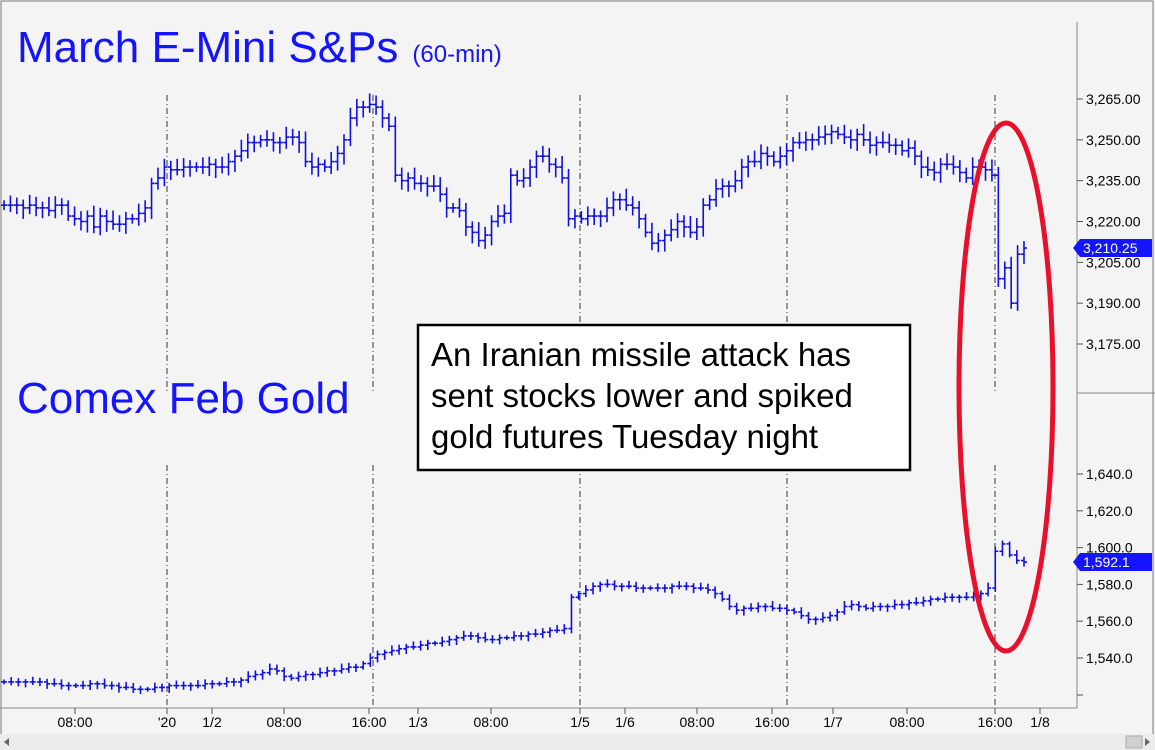 This screenshot has height=750, width=1155. Describe the element at coordinates (1113, 99) in the screenshot. I see `sp-ytick-label: 3,265.00` at that location.